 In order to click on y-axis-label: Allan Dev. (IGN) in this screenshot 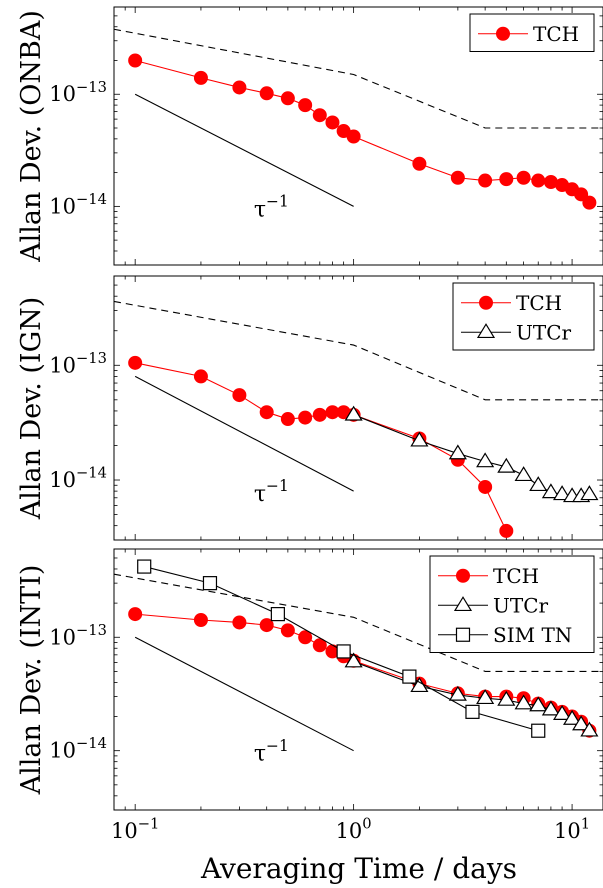, I will do `click(31, 409)`.